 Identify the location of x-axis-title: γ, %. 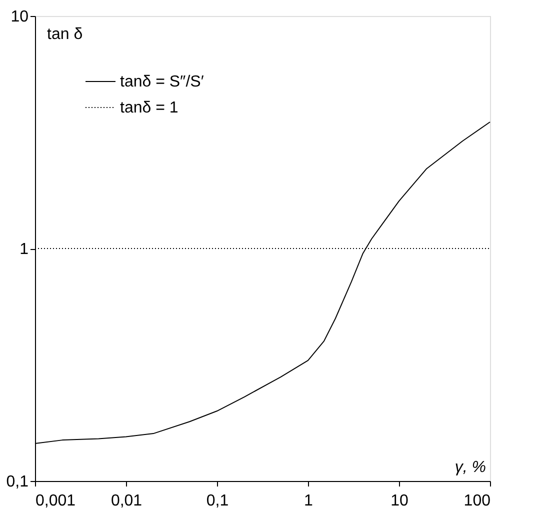
(470, 467).